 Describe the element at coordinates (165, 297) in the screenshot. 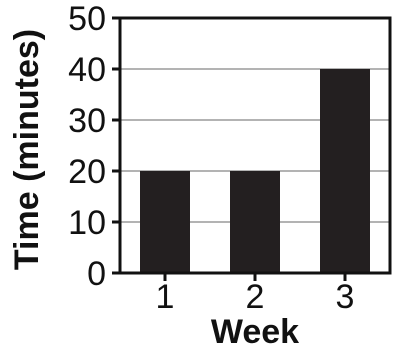

I see `x-tick-label: 1` at that location.